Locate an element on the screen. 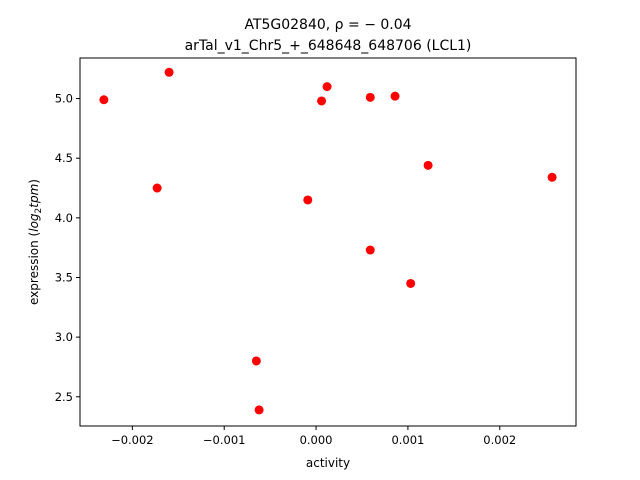  y-tick-label-1: 2.5 is located at coordinates (64, 397).